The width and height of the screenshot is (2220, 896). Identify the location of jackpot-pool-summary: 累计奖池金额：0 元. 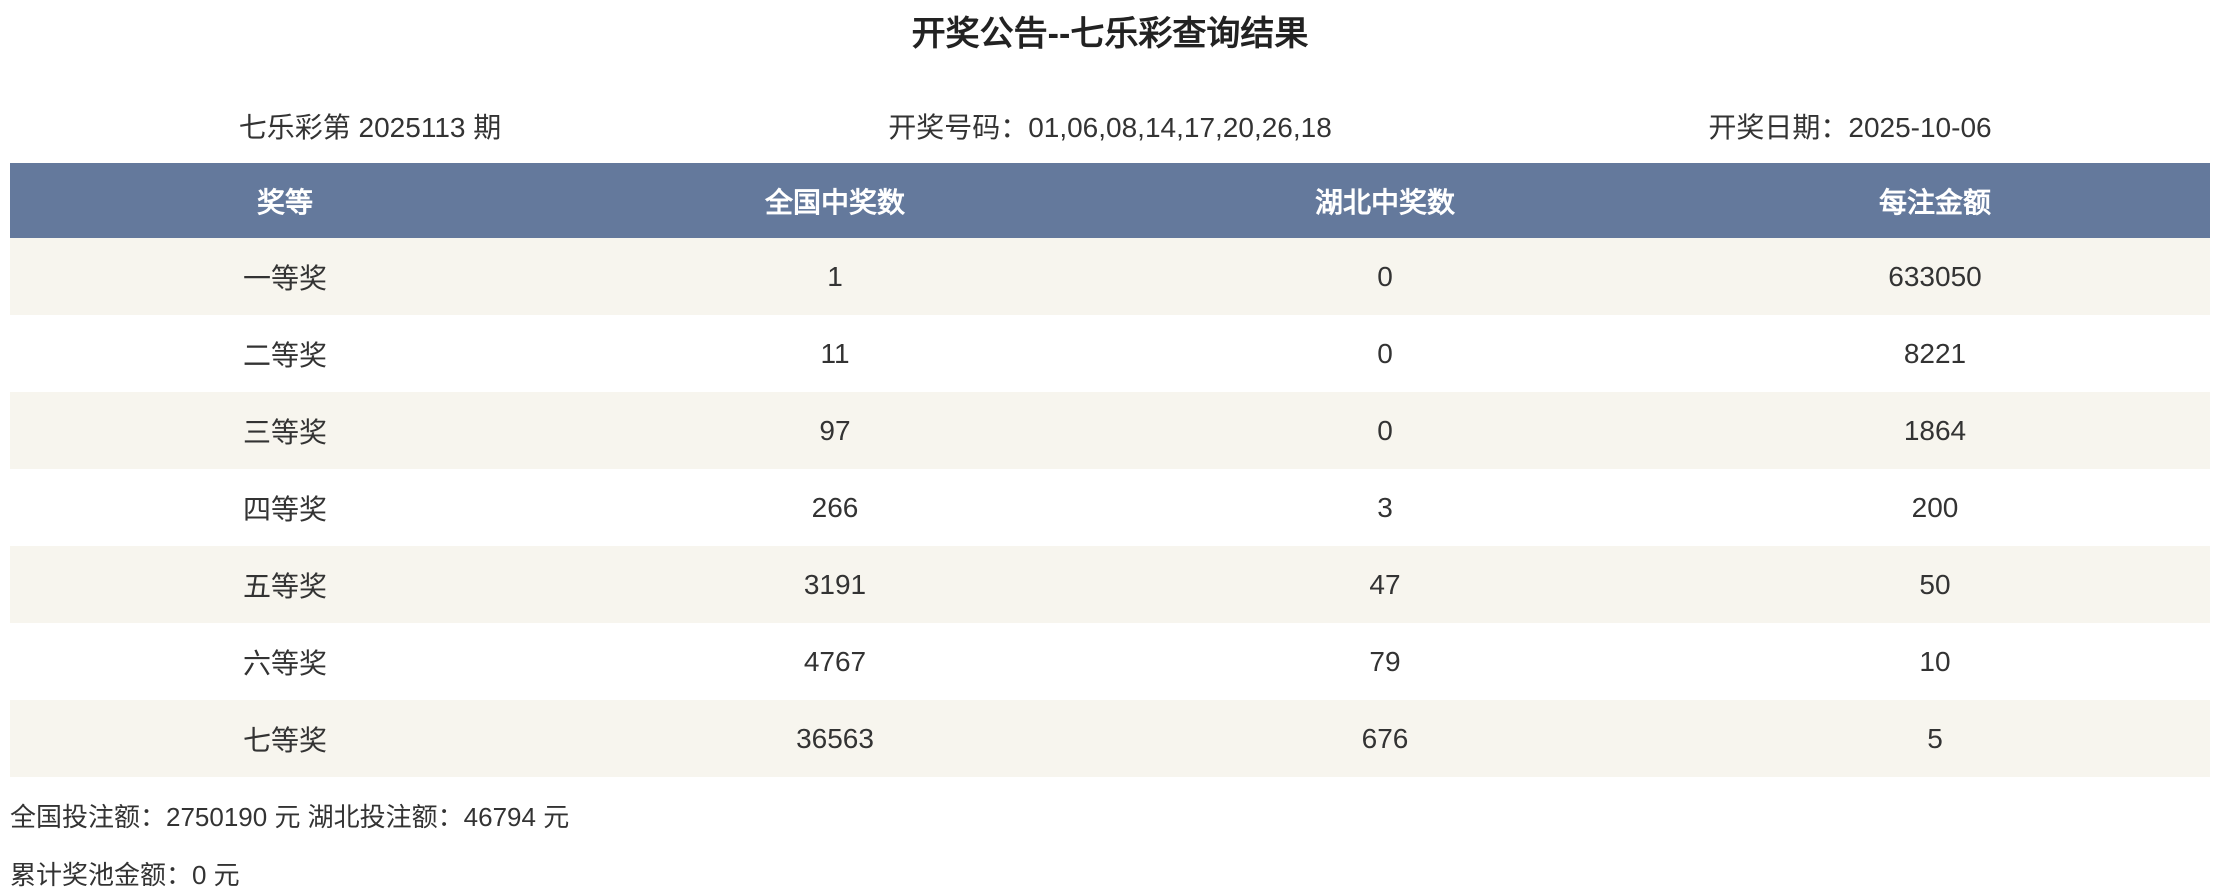
(125, 875).